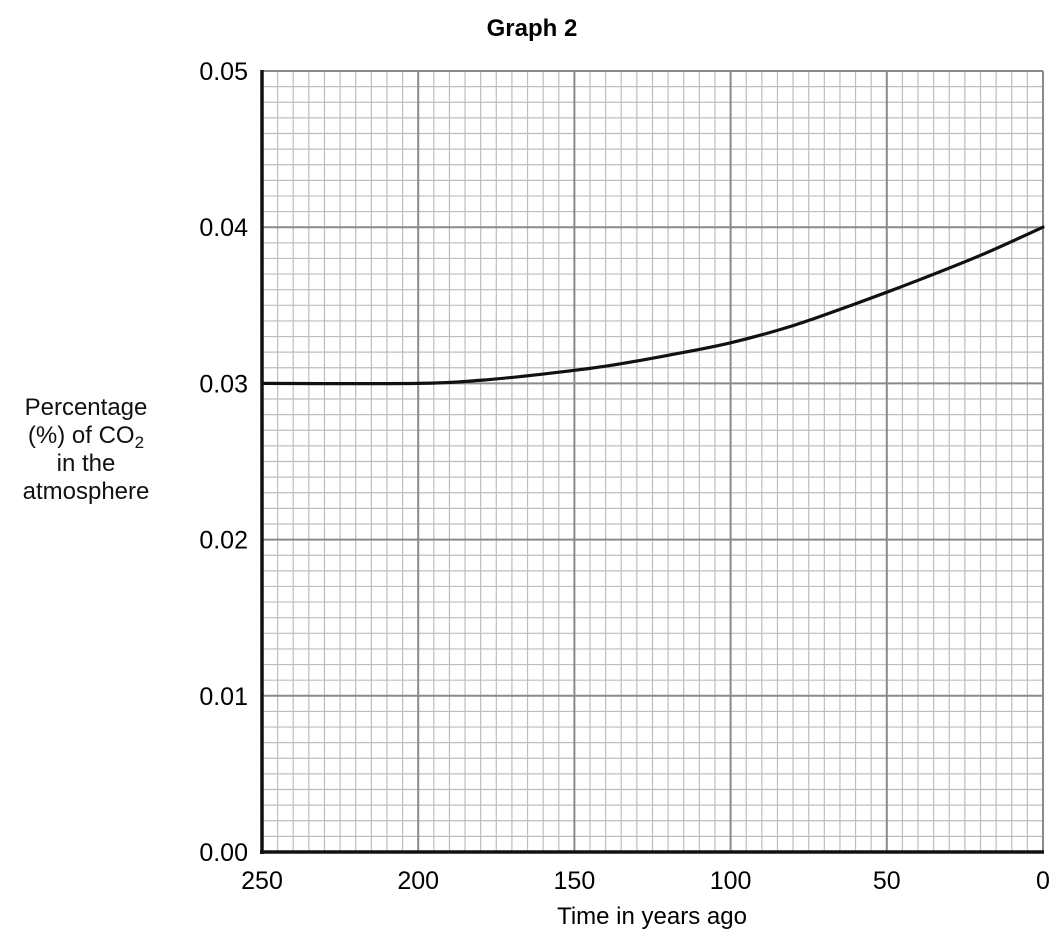 The image size is (1057, 935). I want to click on y-axis-label-line-4: atmosphere, so click(86, 491).